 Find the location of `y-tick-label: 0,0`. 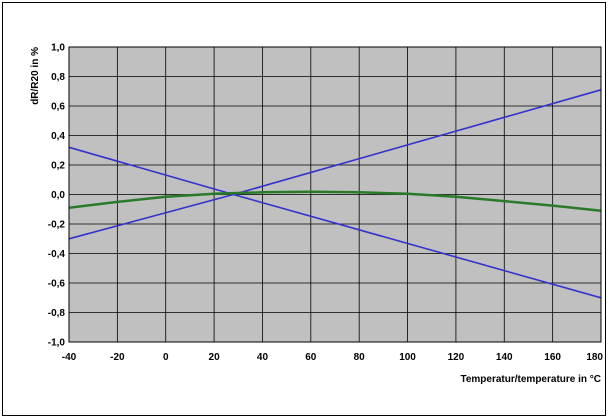

y-tick-label: 0,0 is located at coordinates (58, 195).